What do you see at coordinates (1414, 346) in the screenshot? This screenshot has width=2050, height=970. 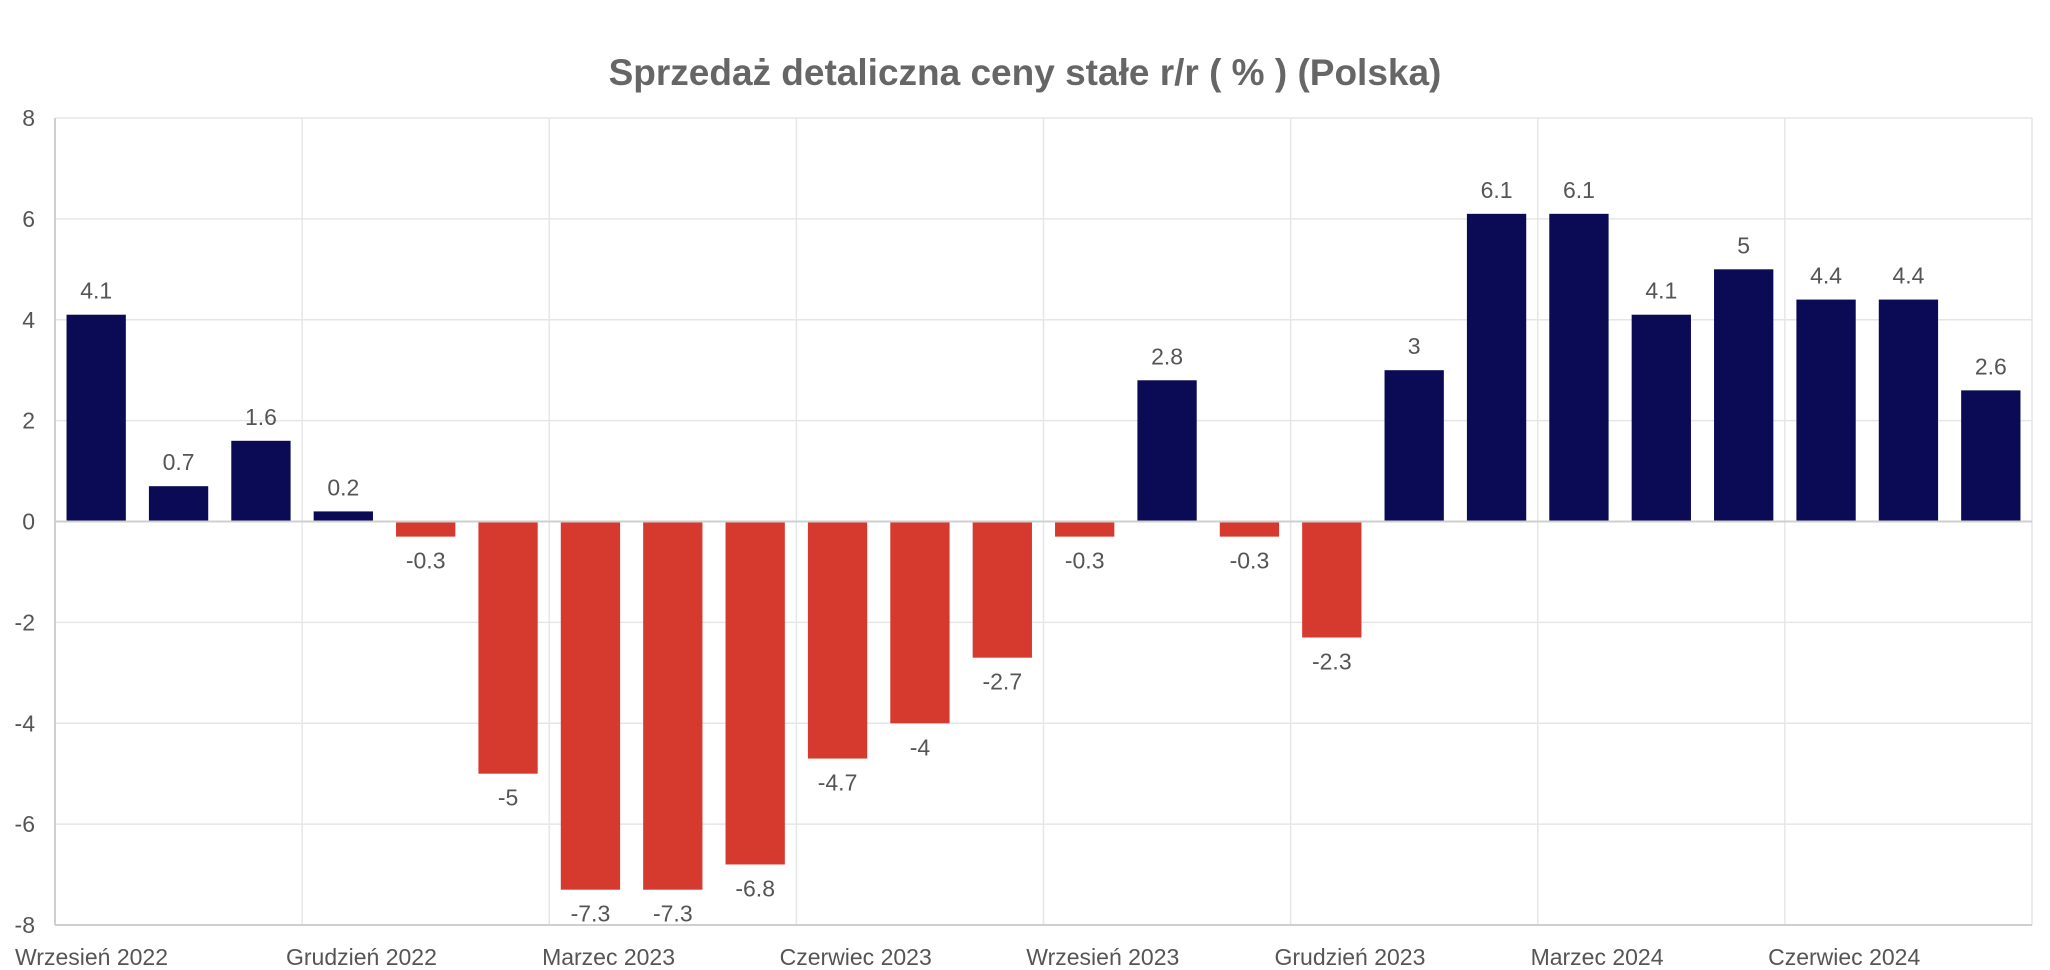 I see `data-label: 3` at bounding box center [1414, 346].